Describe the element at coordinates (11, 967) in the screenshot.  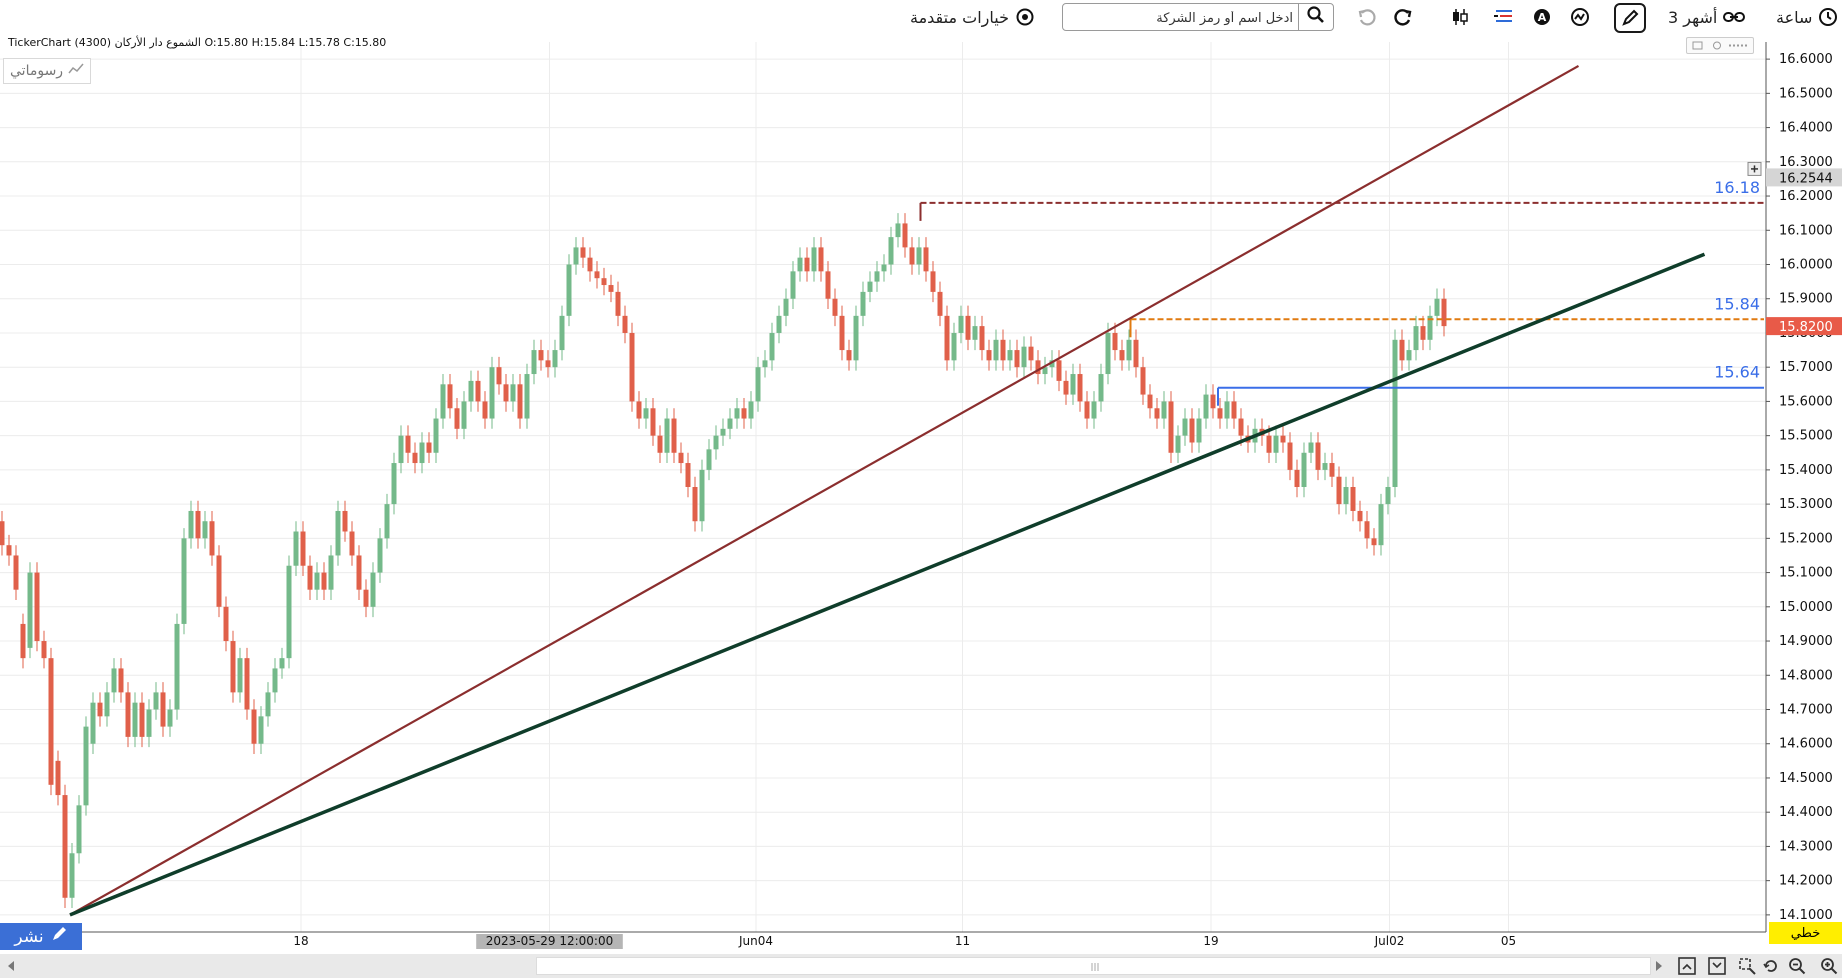
I see `scroll-left-icon` at that location.